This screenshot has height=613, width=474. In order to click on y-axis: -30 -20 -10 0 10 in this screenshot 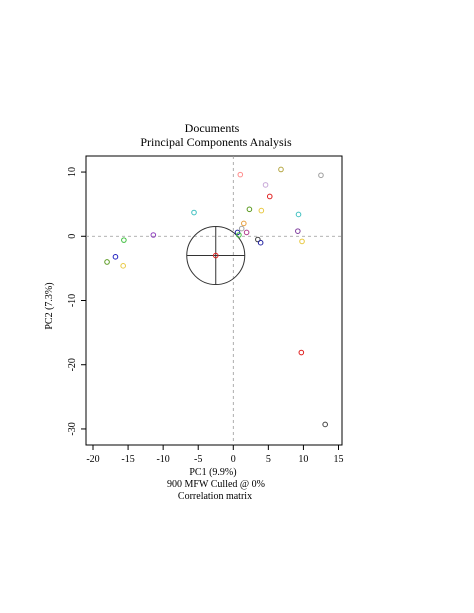, I will do `click(76, 301)`.